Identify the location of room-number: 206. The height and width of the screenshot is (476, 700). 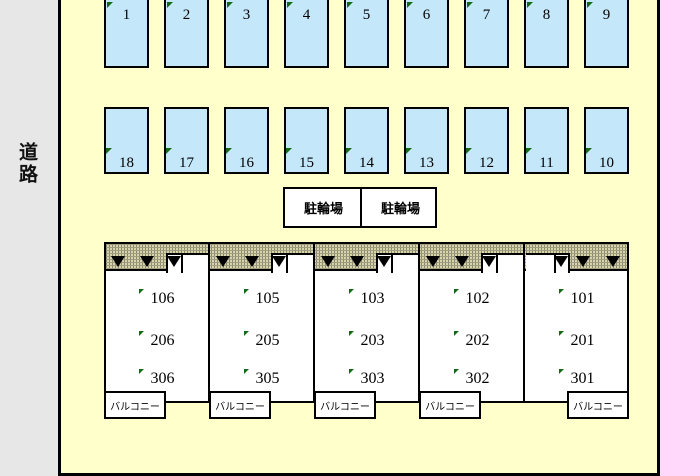
(156, 340).